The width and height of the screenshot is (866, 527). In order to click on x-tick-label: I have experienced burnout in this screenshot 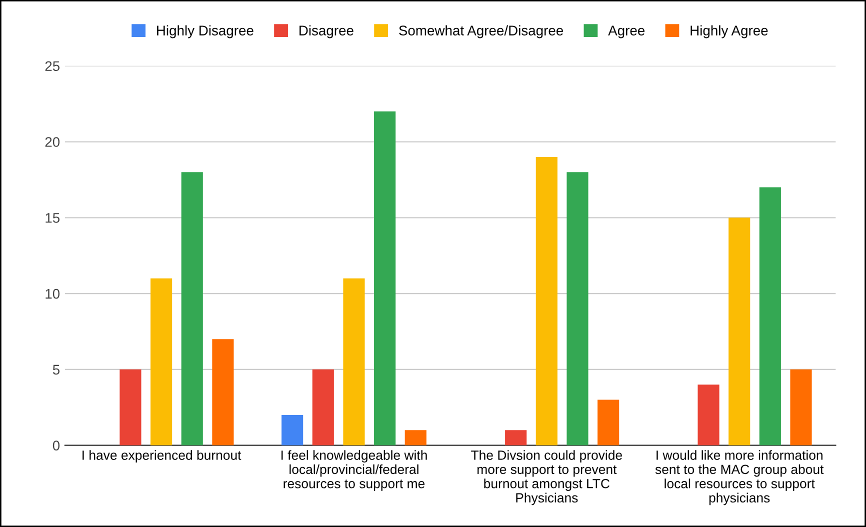, I will do `click(162, 456)`.